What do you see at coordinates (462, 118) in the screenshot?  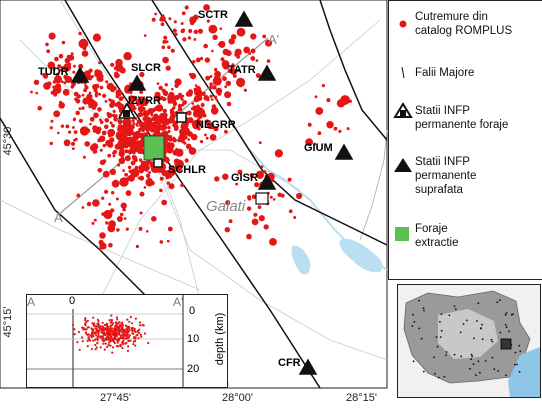 I see `legend-item-borehole: Statii INFP permanente foraje` at bounding box center [462, 118].